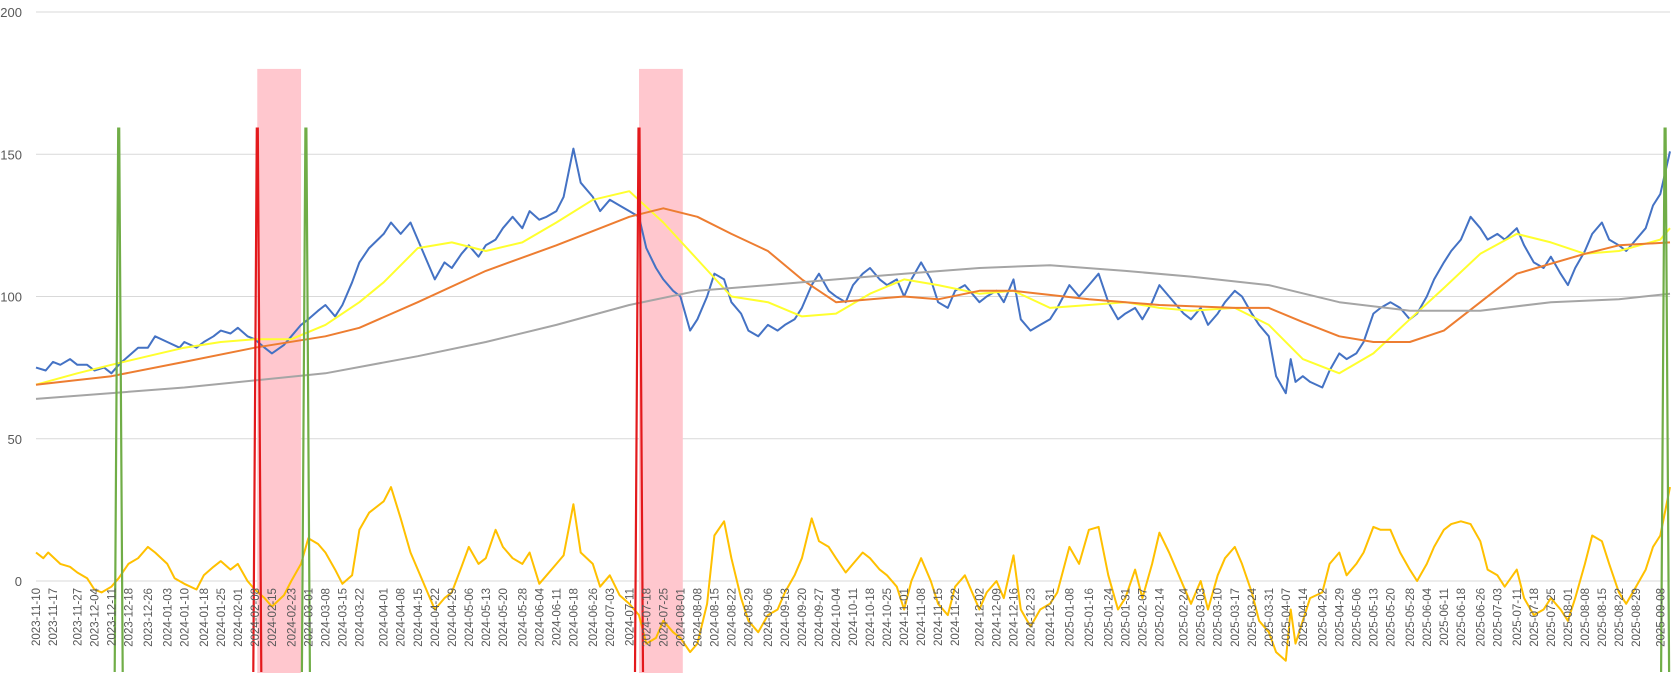 The height and width of the screenshot is (673, 1674). What do you see at coordinates (436, 617) in the screenshot?
I see `x-tick-label: 2024-04-22` at bounding box center [436, 617].